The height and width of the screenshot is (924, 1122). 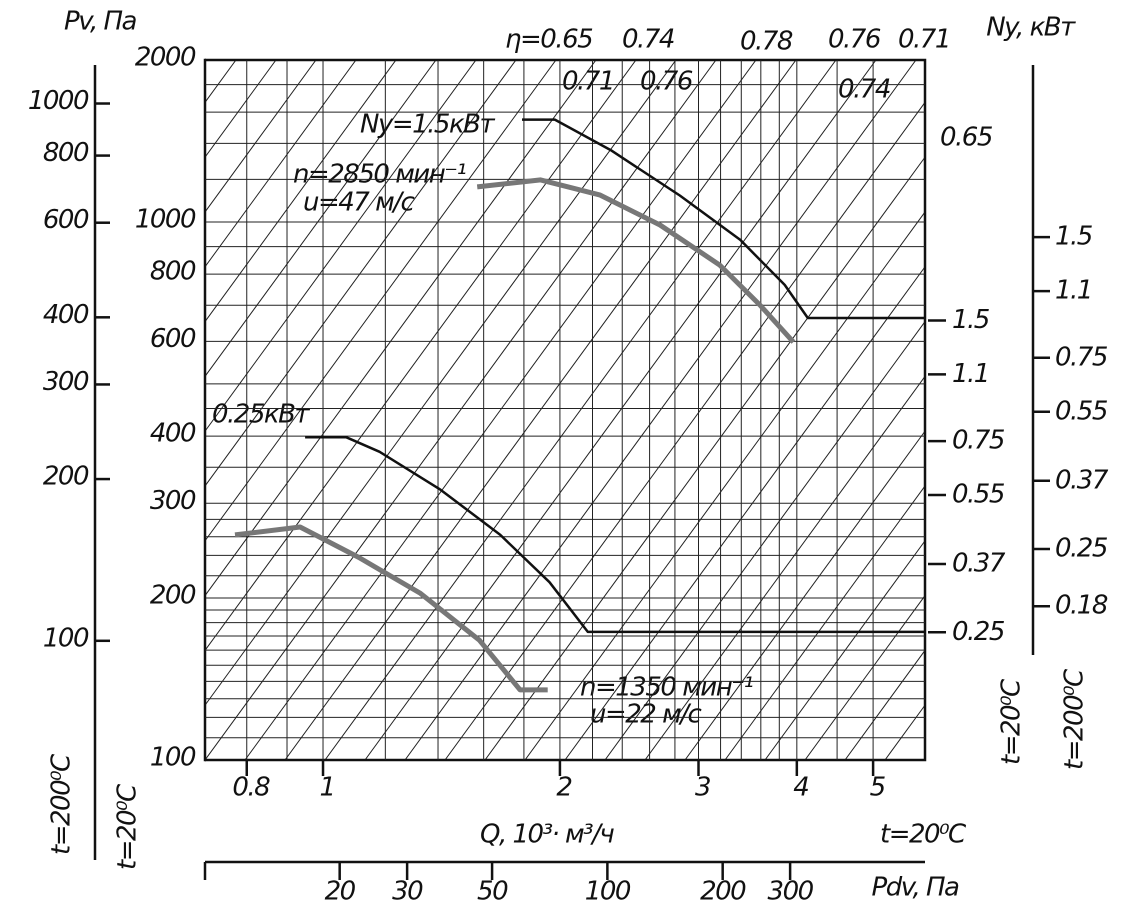 I want to click on y-tick-label: 2000, so click(x=165, y=58).